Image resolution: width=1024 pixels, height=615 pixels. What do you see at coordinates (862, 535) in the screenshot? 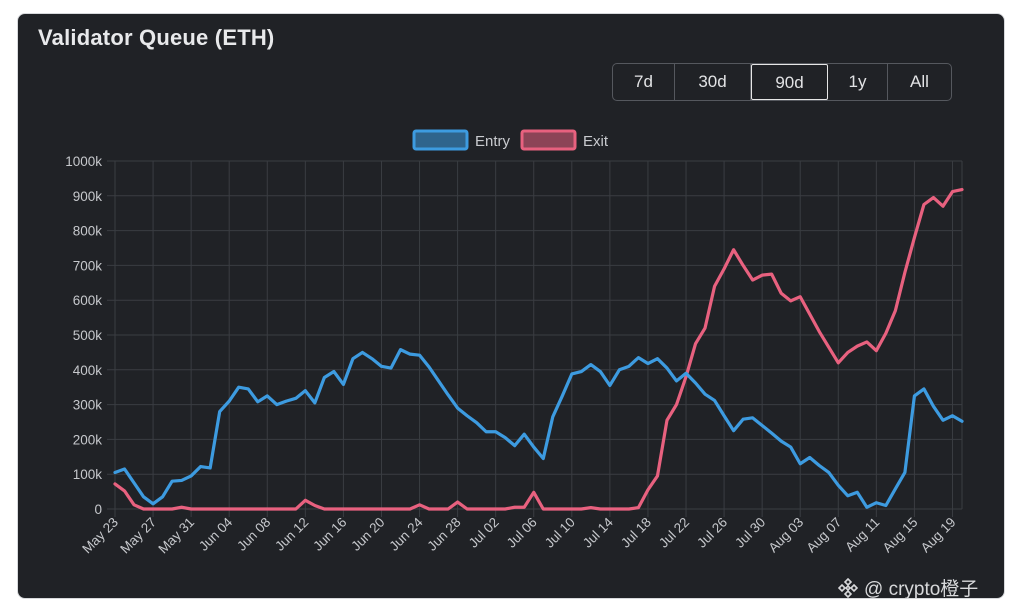
I see `x-tick-label: Aug 11` at bounding box center [862, 535].